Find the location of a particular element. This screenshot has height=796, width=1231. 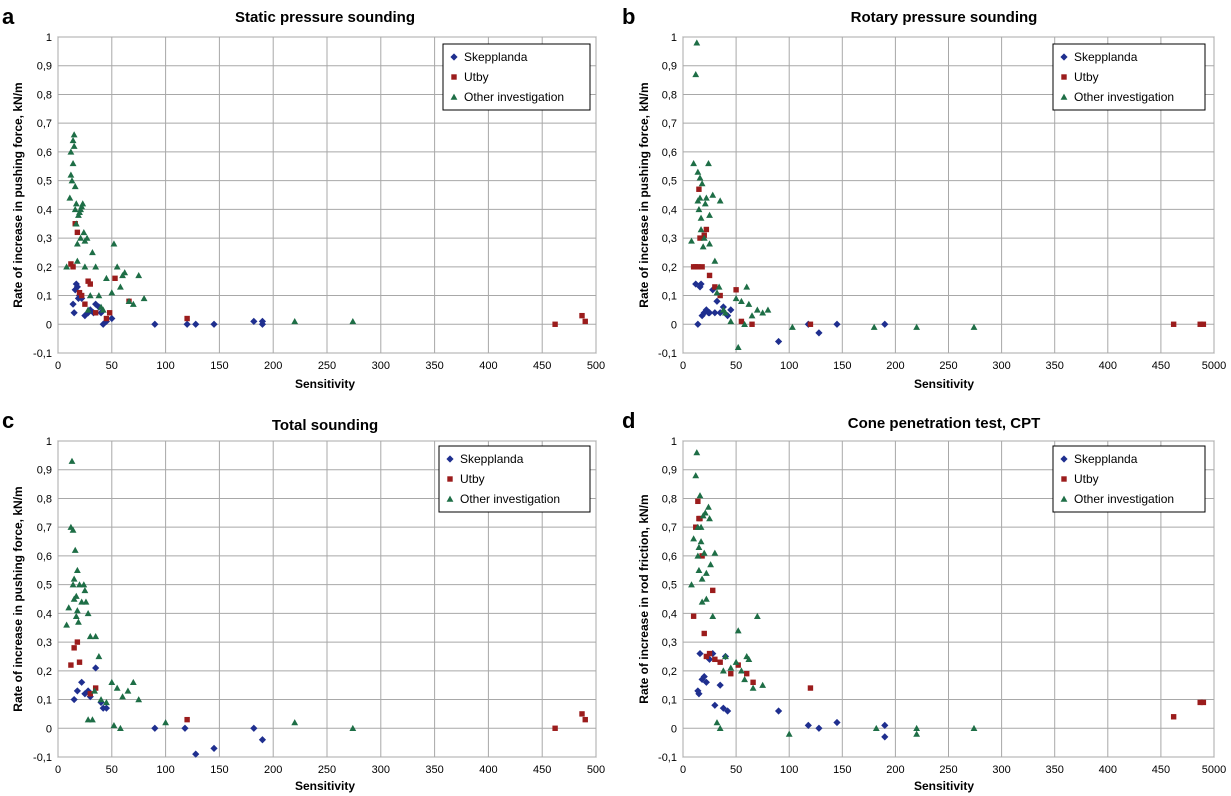

series-skepplanda is located at coordinates (791, 695).